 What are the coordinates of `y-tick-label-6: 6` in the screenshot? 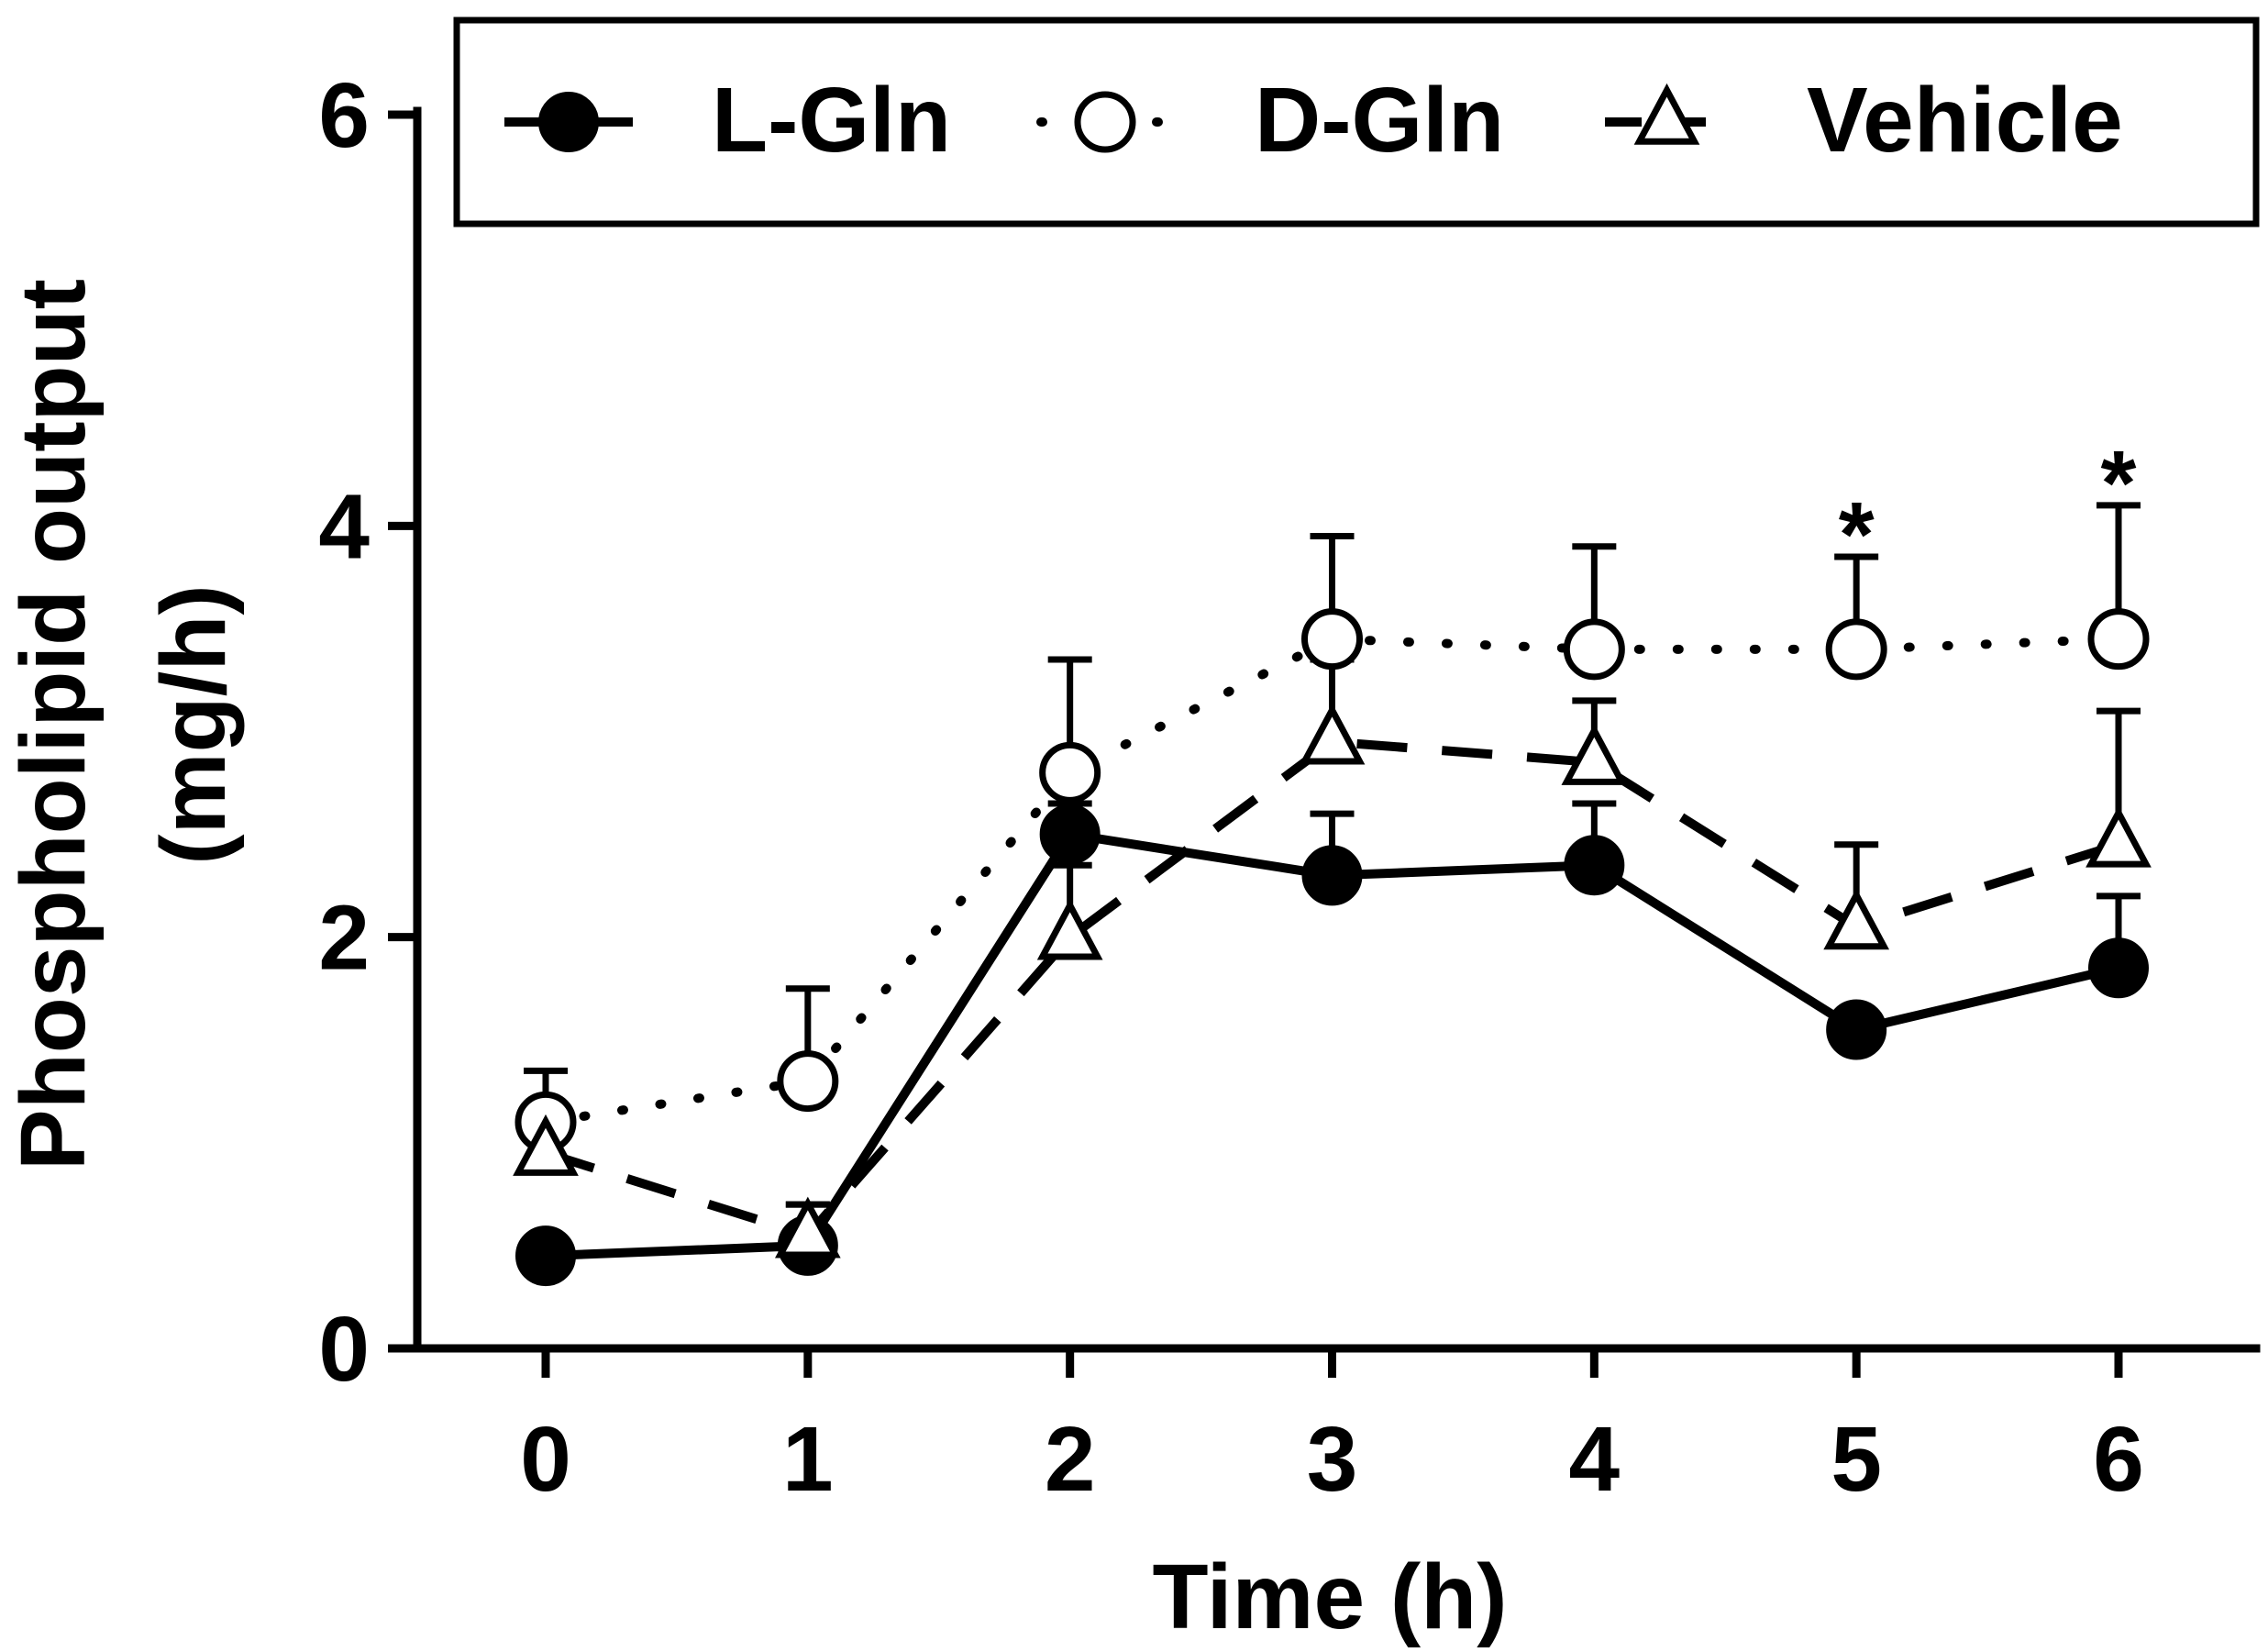 It's located at (344, 115).